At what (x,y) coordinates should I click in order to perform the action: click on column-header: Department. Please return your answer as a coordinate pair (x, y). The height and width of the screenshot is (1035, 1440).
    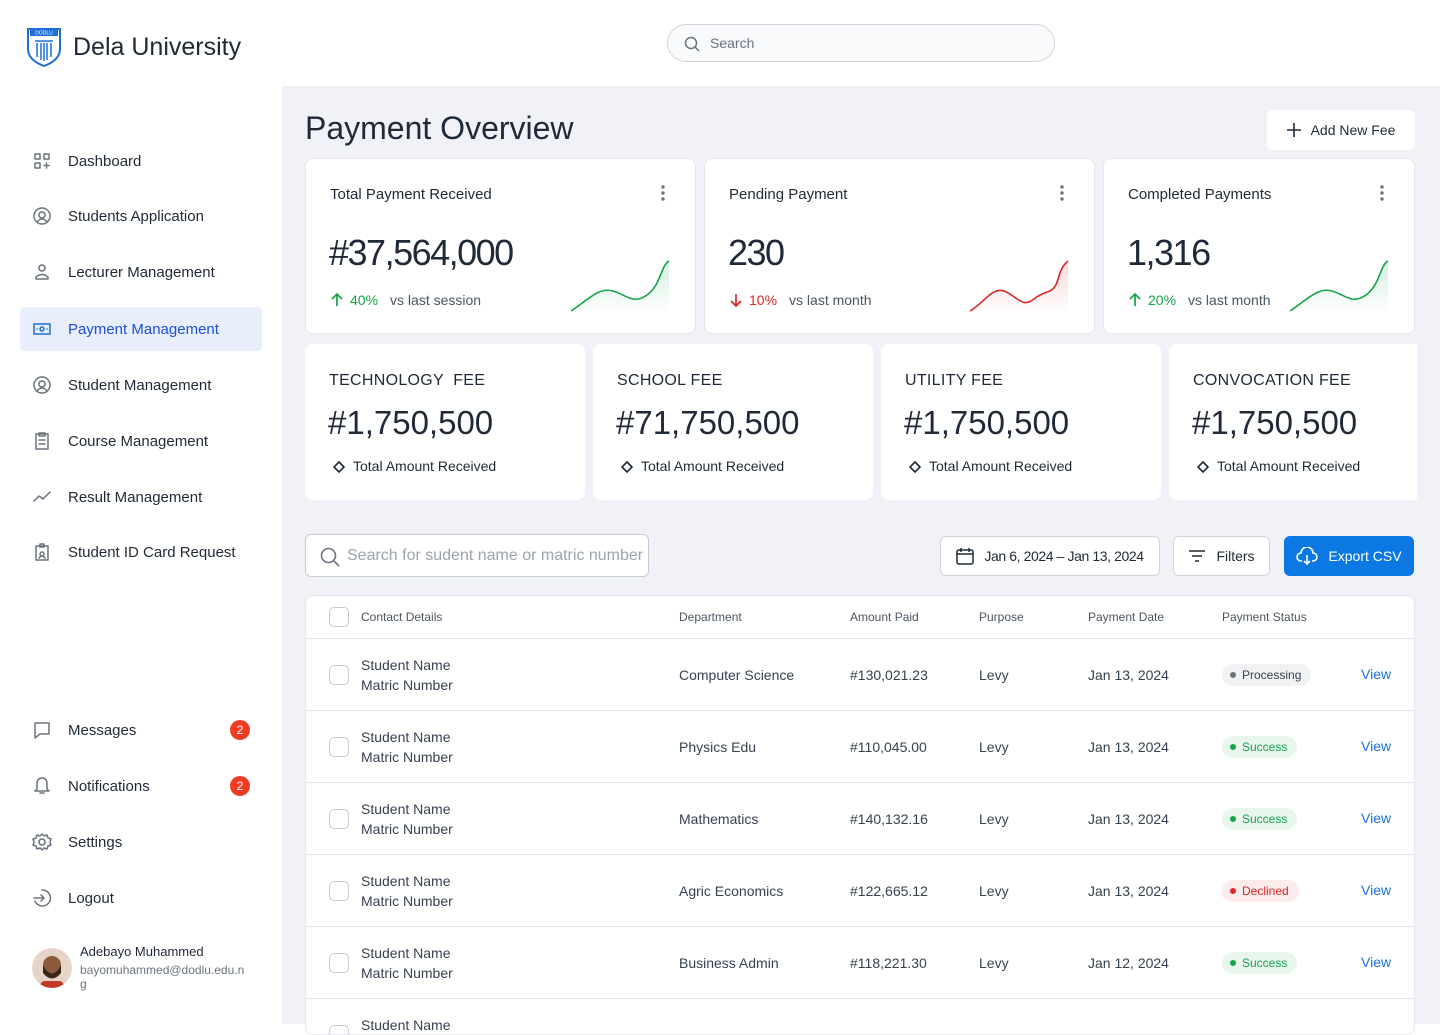
    Looking at the image, I should click on (710, 617).